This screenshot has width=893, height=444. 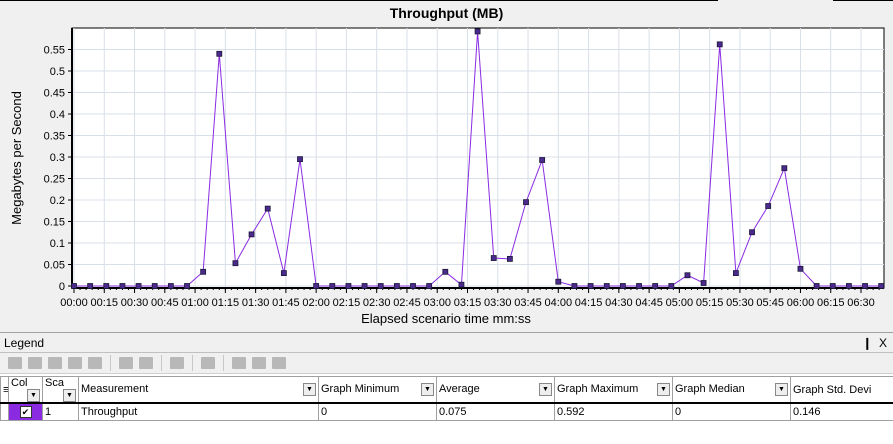 I want to click on x-tick-label: 02:45, so click(x=407, y=303).